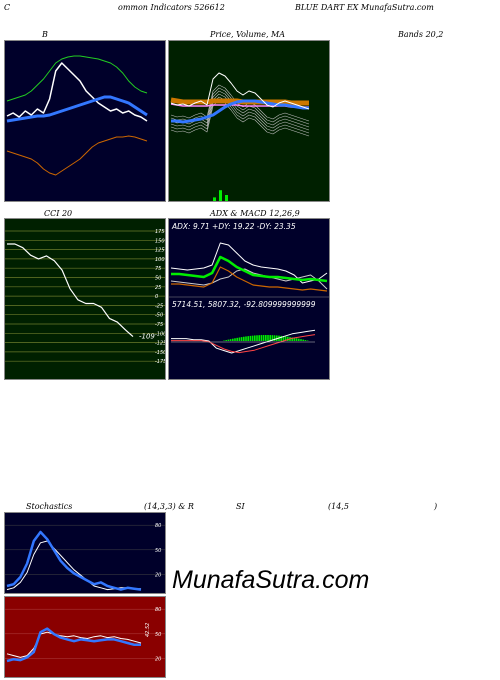  I want to click on bollinger-price-line, so click(77, 92).